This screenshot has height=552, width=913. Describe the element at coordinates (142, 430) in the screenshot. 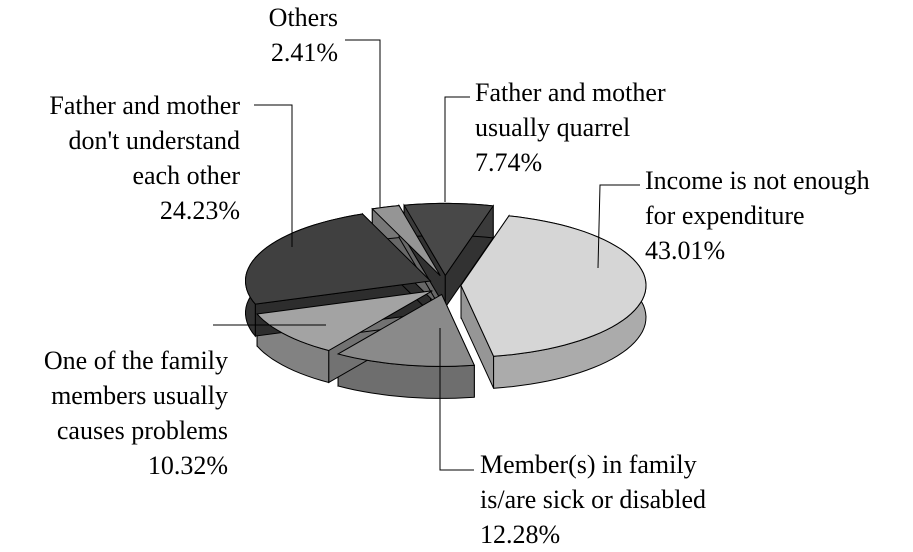

I see `slice-label: causes problems` at that location.